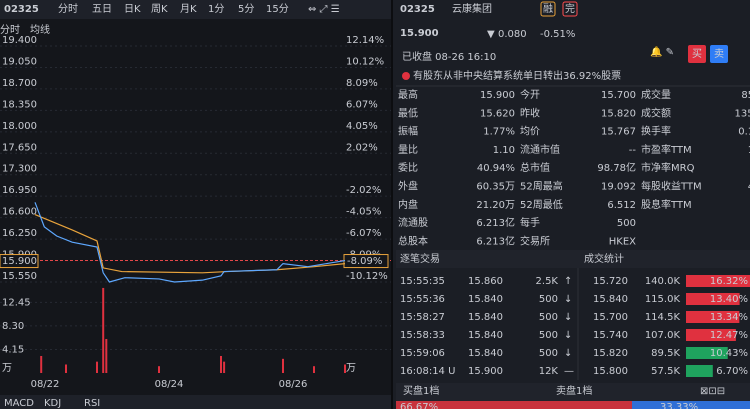 Image resolution: width=750 pixels, height=409 pixels. Describe the element at coordinates (159, 9) in the screenshot. I see `period-tab: 周K` at that location.